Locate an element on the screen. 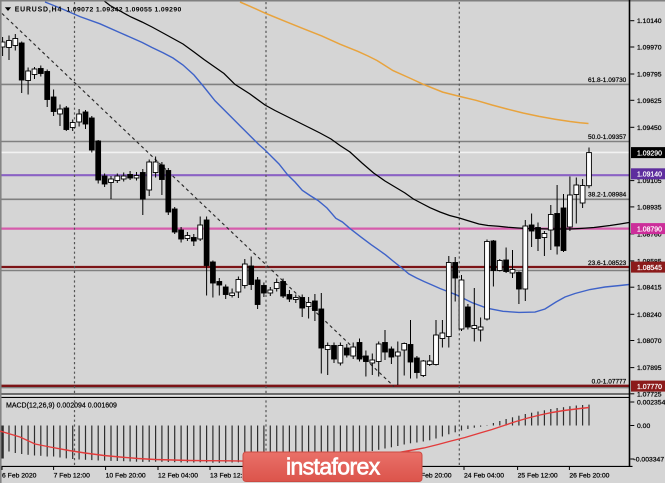 The image size is (665, 483). svg-text: 1.09105 is located at coordinates (649, 181).